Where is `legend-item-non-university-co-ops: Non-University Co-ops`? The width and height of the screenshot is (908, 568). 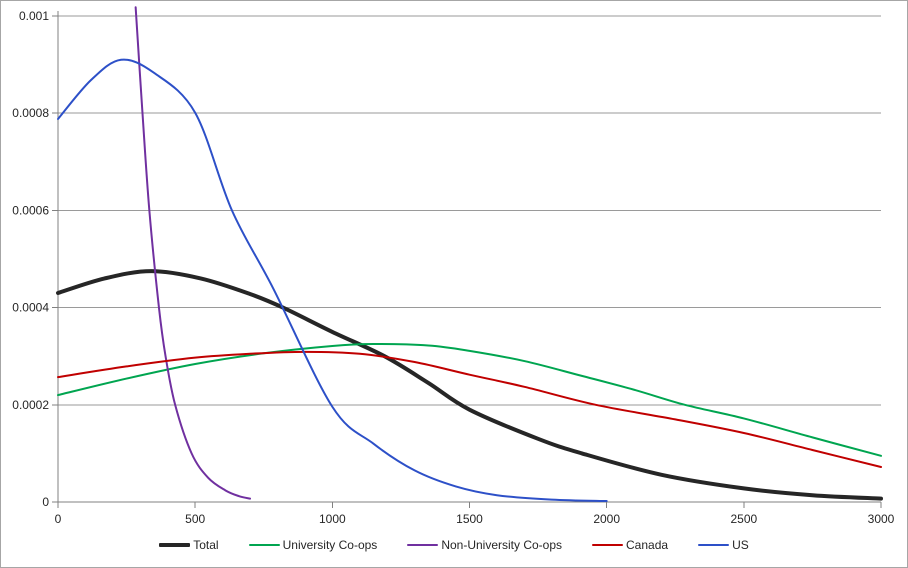
legend-item-non-university-co-ops: Non-University Co-ops is located at coordinates (484, 545).